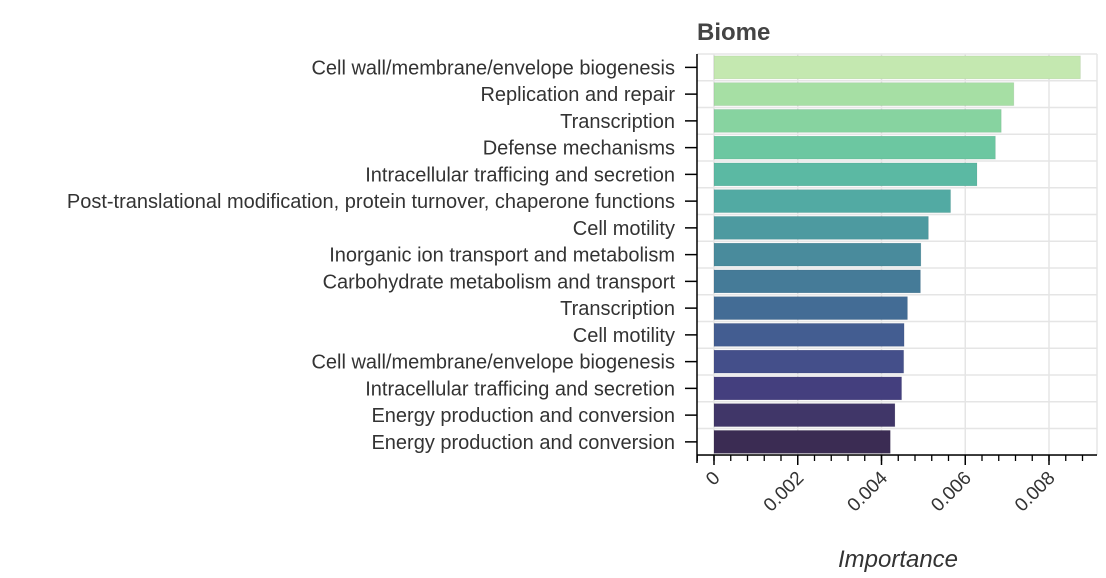 The height and width of the screenshot is (578, 1106). Describe the element at coordinates (579, 149) in the screenshot. I see `y-tick-label: Defense mechanisms` at that location.